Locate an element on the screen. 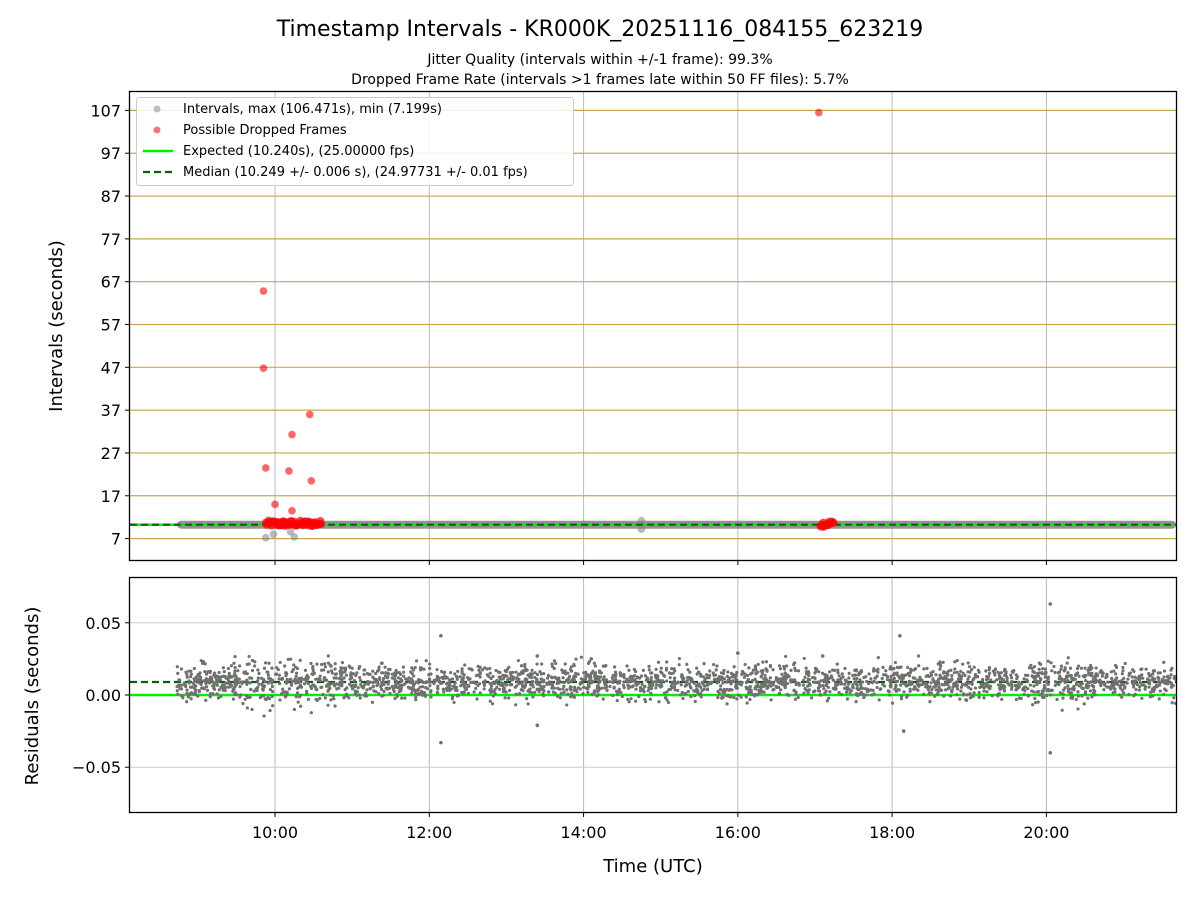  residuals-y-label: Residuals (seconds) is located at coordinates (32, 696).